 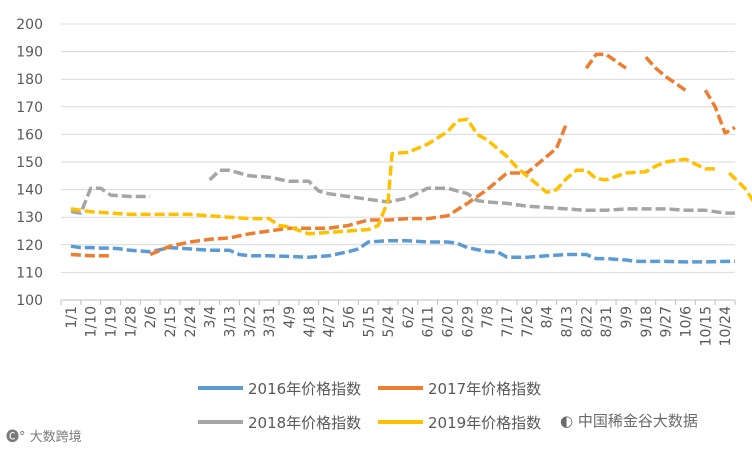 What do you see at coordinates (29, 301) in the screenshot?
I see `y-tick-label: 100` at bounding box center [29, 301].